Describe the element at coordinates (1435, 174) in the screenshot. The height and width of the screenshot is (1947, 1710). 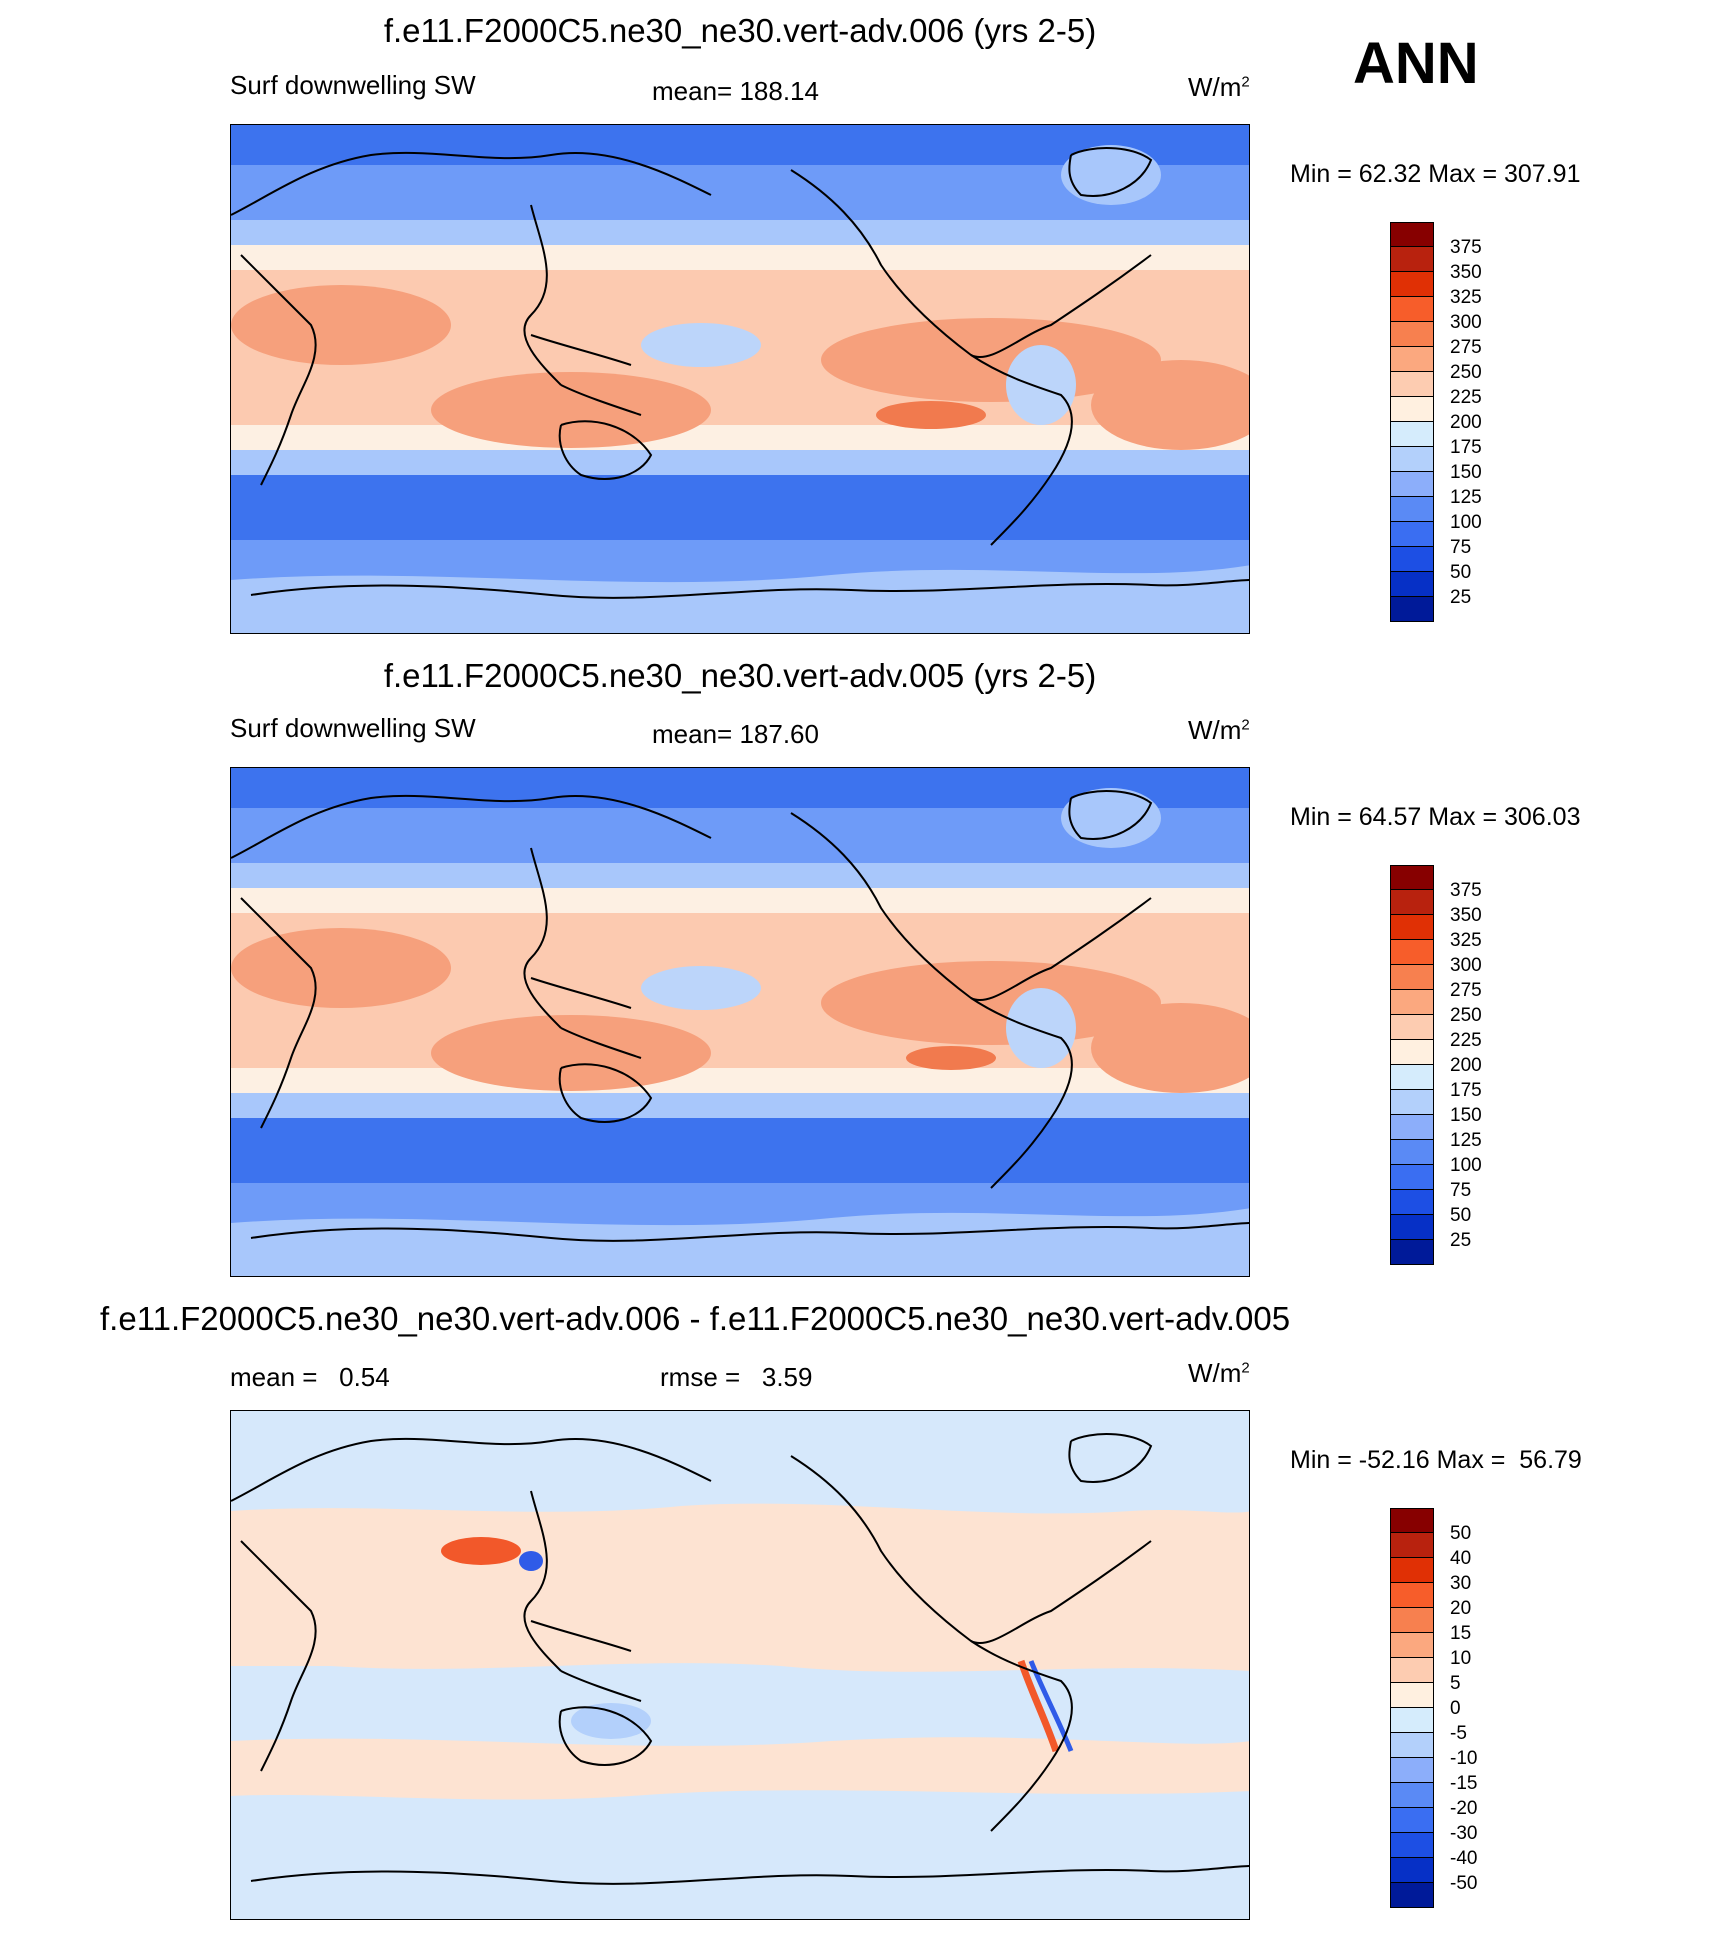
I see `panel-minmax-top: Min = 62.32 Max = 307.91` at that location.